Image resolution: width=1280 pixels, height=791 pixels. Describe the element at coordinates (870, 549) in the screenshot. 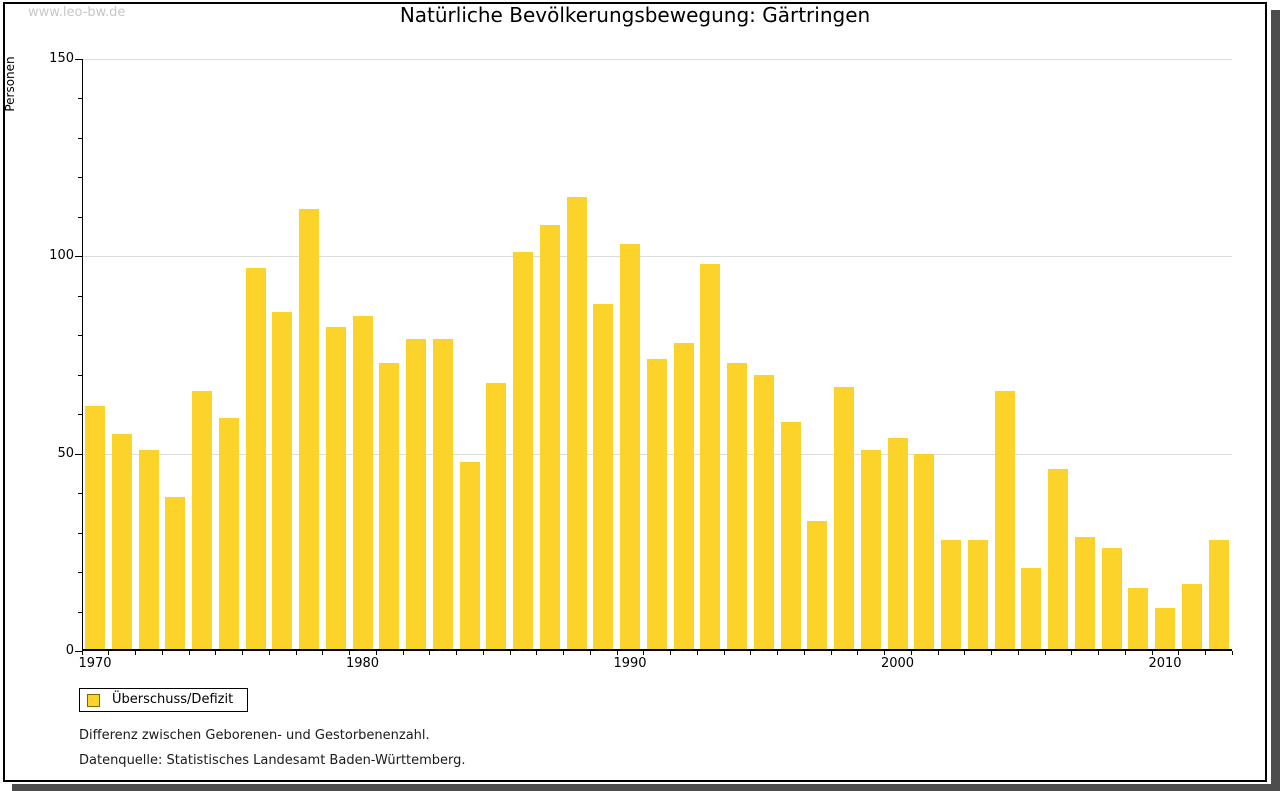

I see `bar-1999` at that location.